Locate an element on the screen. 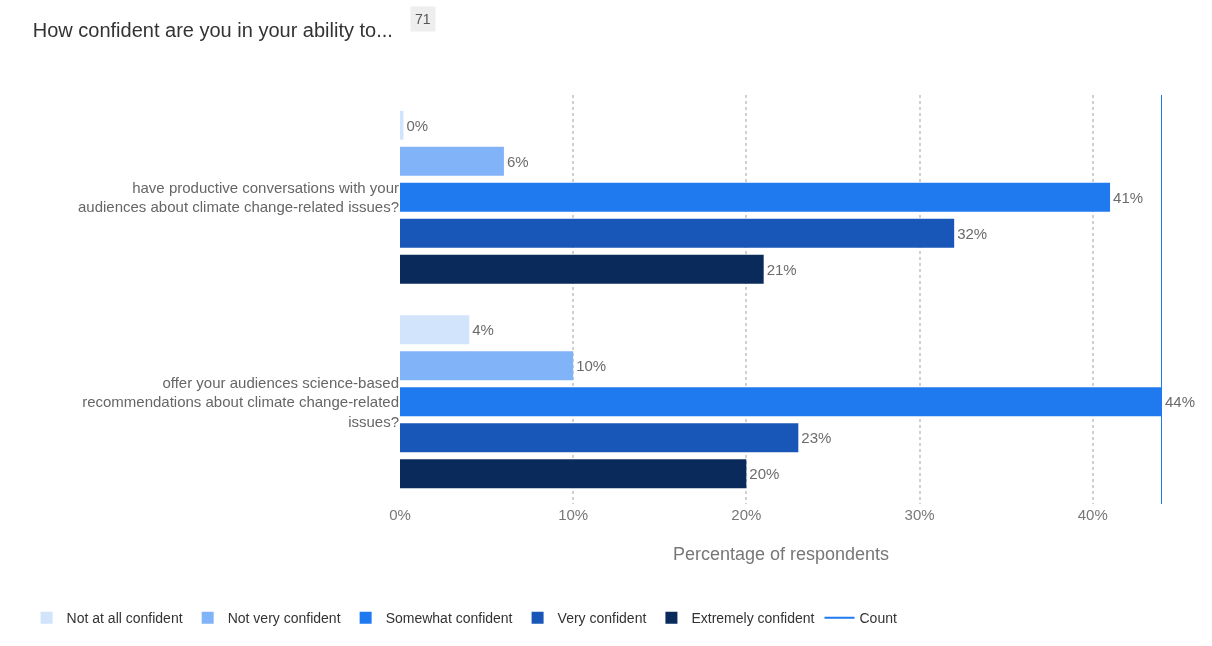  x-axis-title: Percentage of respondents is located at coordinates (781, 554).